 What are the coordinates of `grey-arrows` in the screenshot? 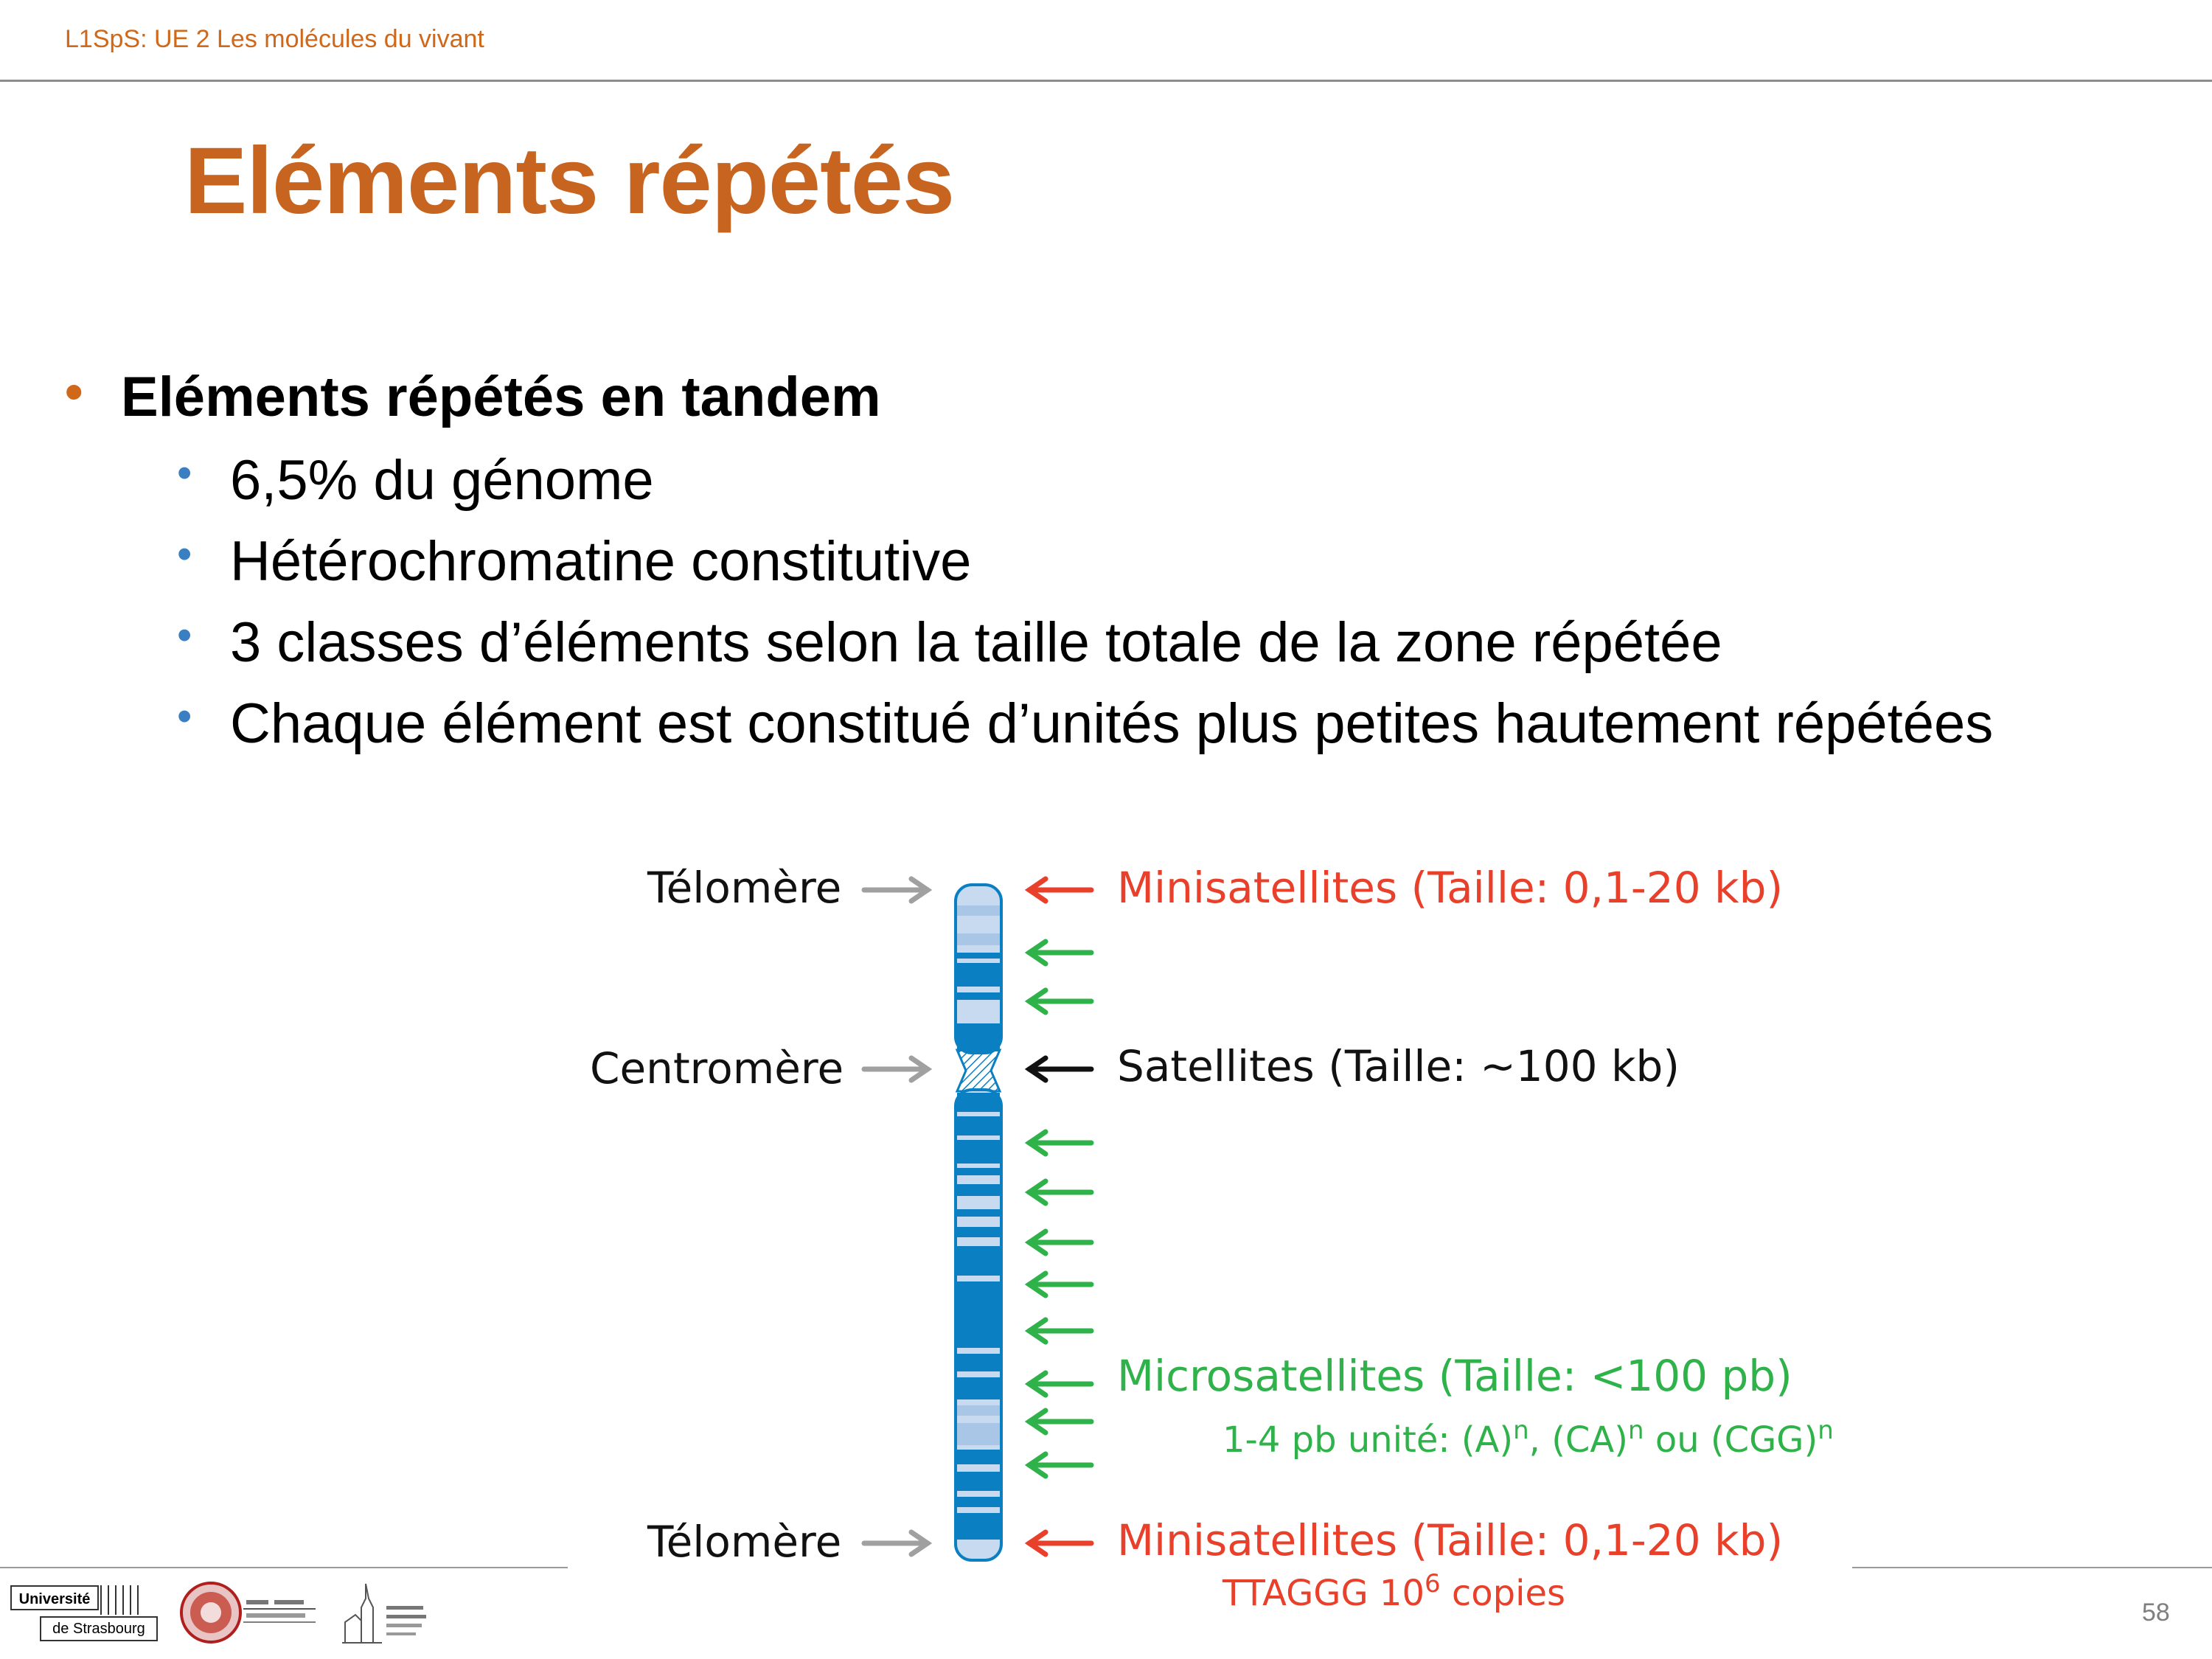 It's located at (897, 1216).